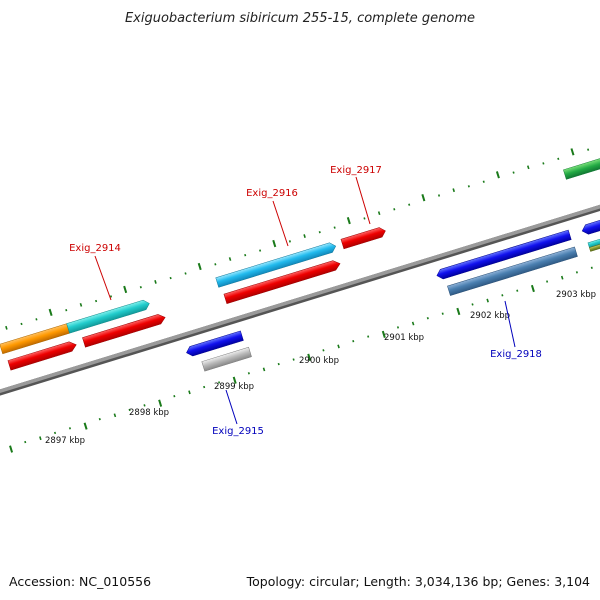 Image resolution: width=600 pixels, height=600 pixels. I want to click on kbp-label: 2899 kbp, so click(234, 387).